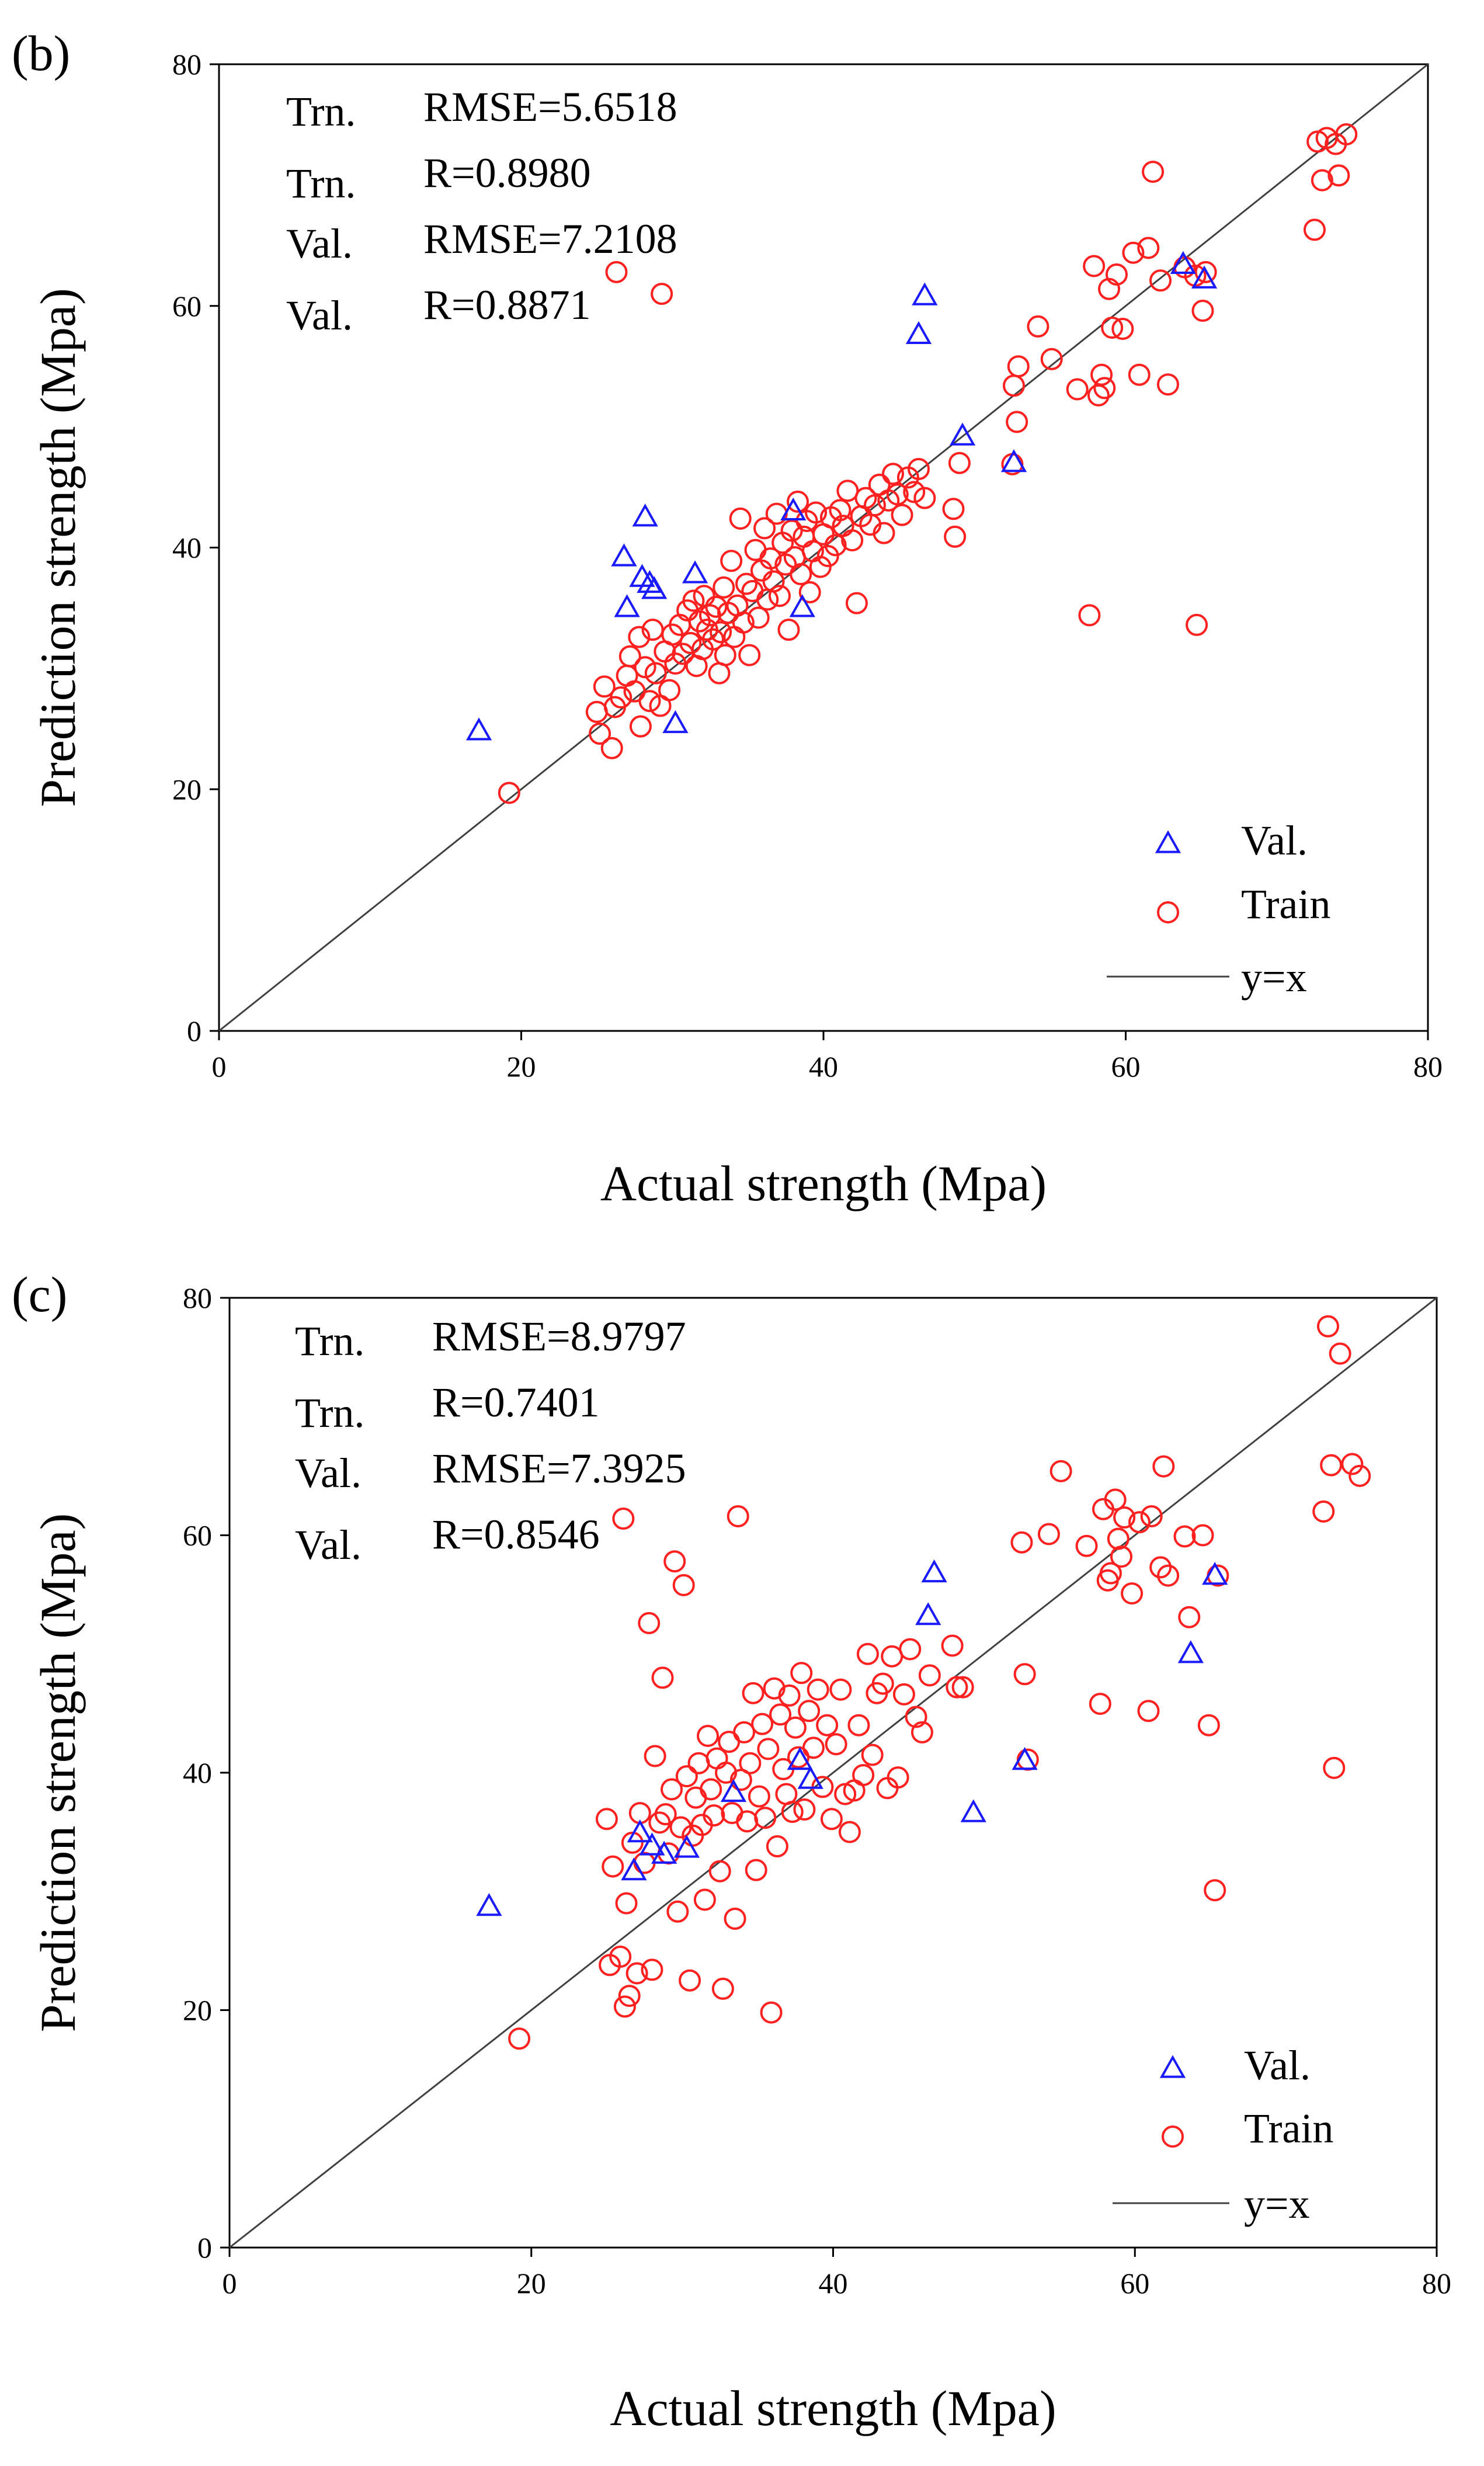 This screenshot has height=2466, width=1484. Describe the element at coordinates (559, 1468) in the screenshot. I see `metric-value: RMSE=7.3925` at that location.